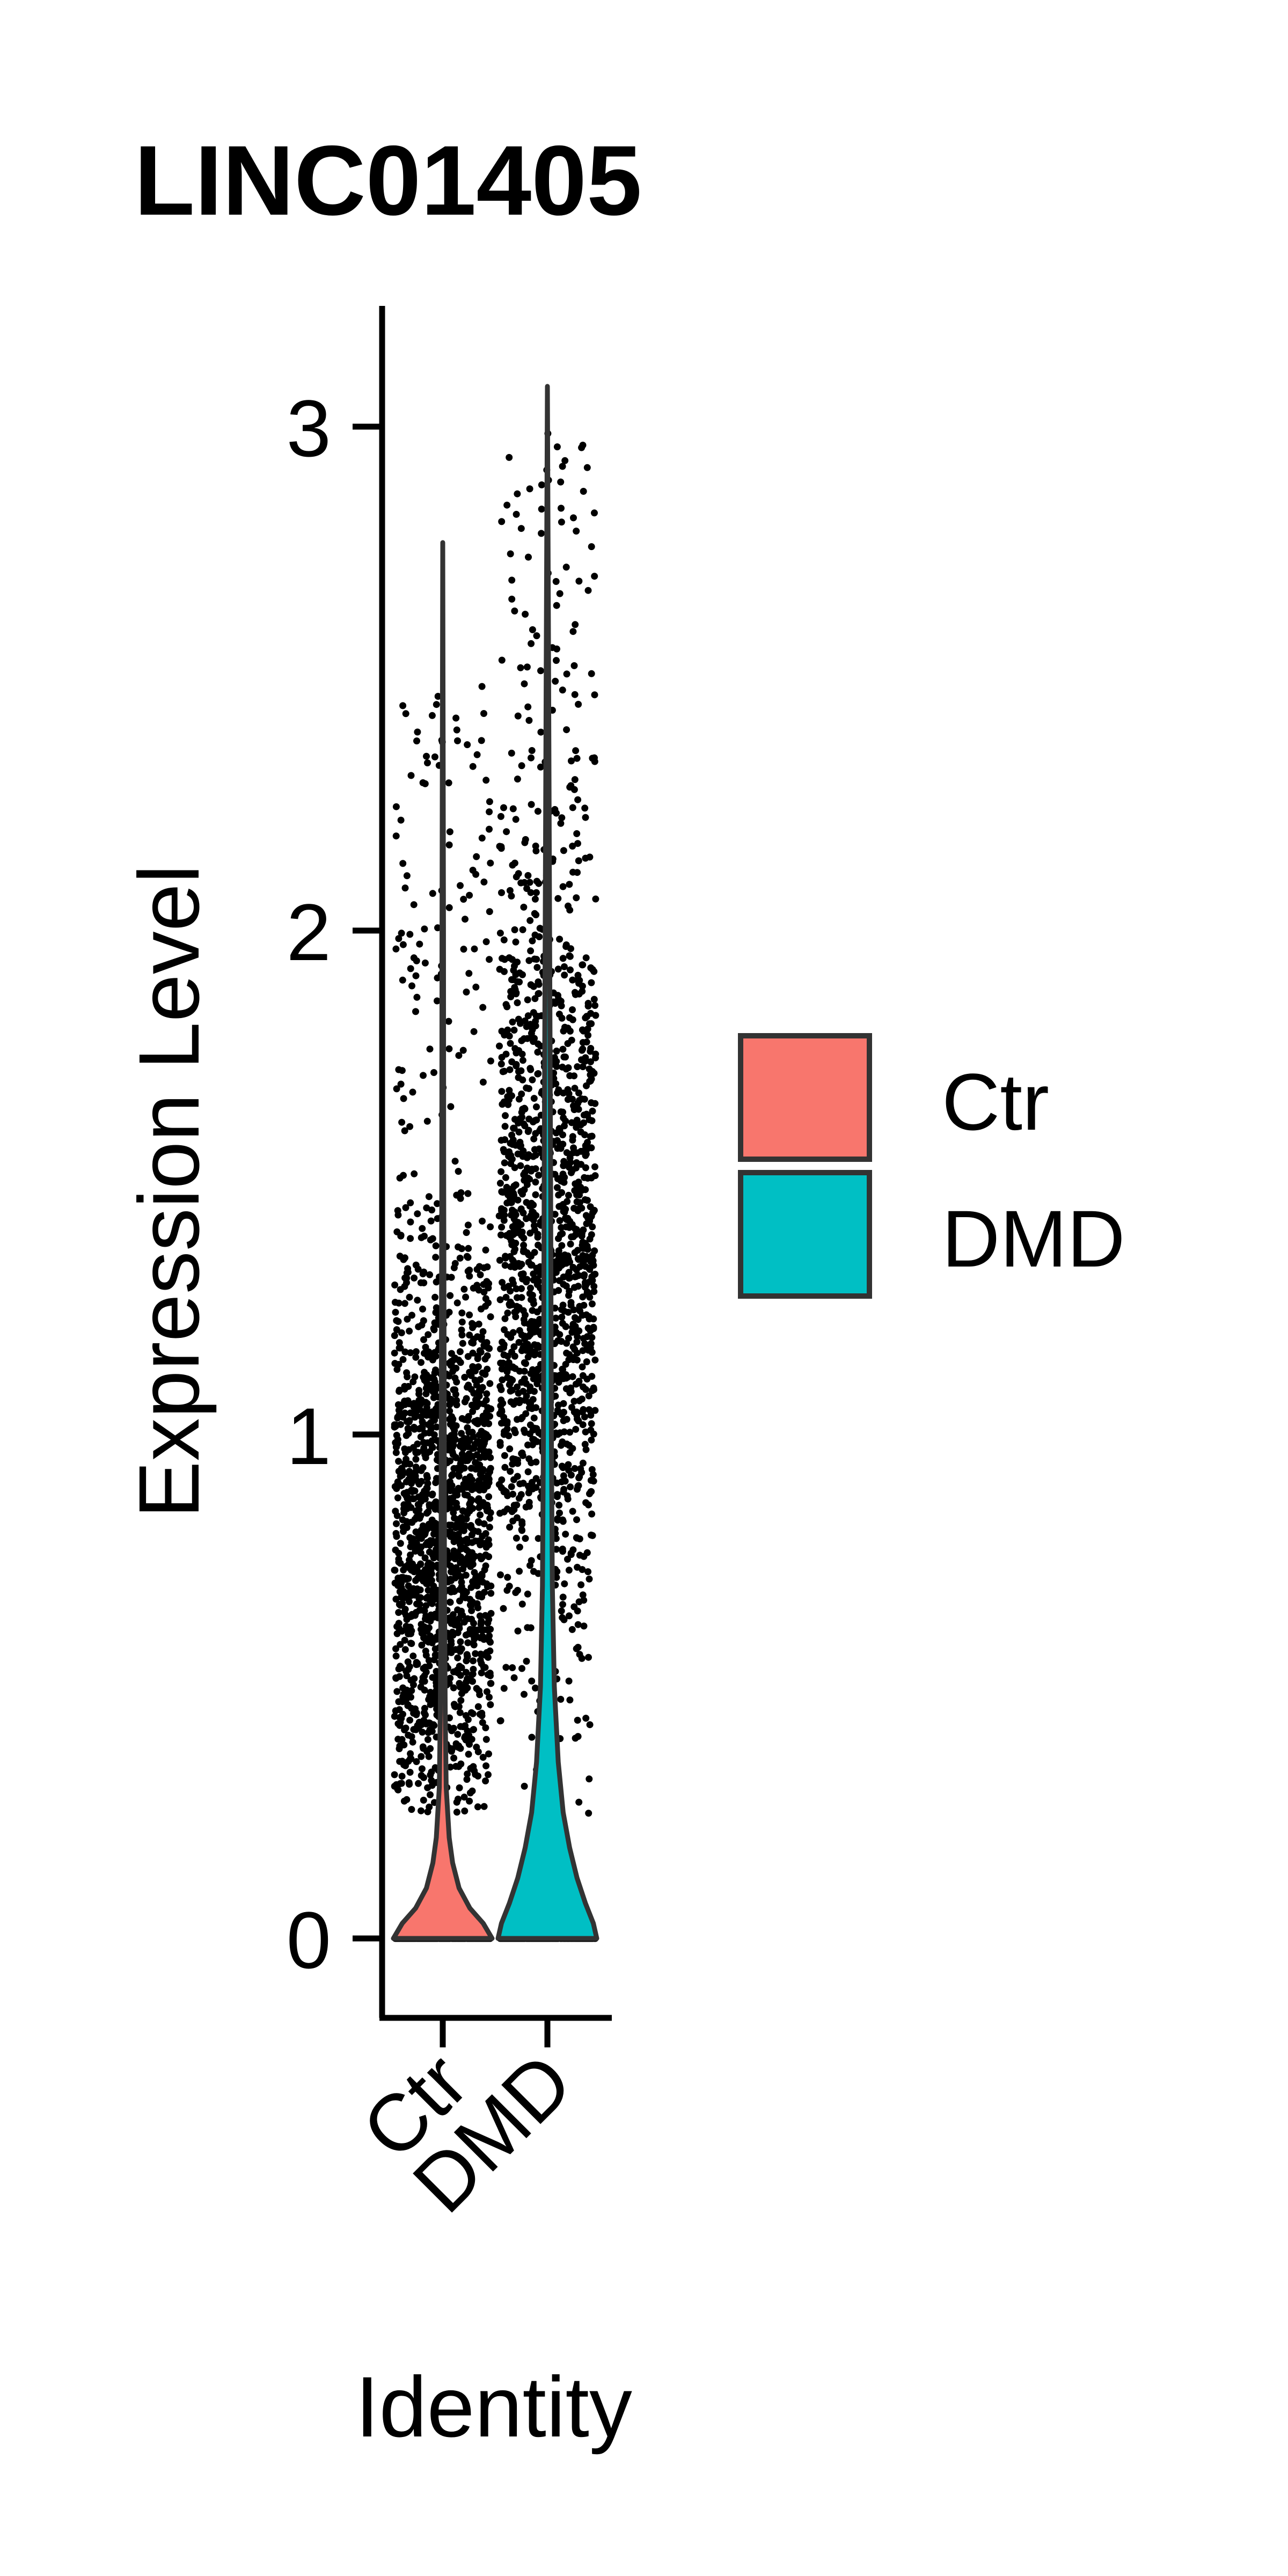  Describe the element at coordinates (309, 932) in the screenshot. I see `y-tick-label: 2` at that location.